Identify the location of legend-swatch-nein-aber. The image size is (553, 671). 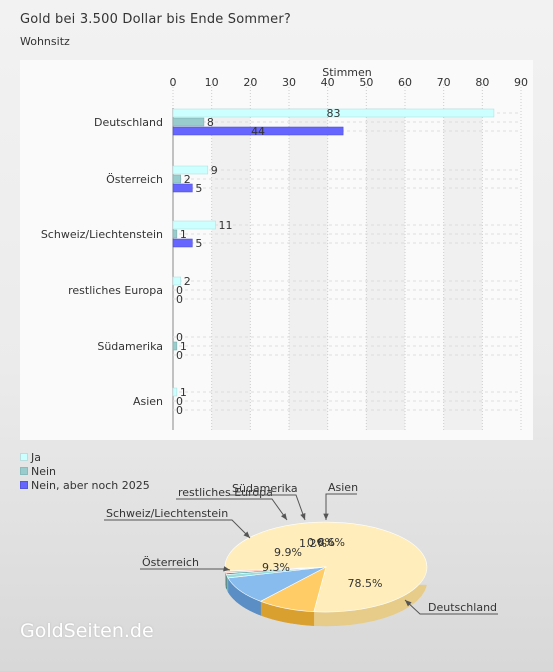
(24, 485).